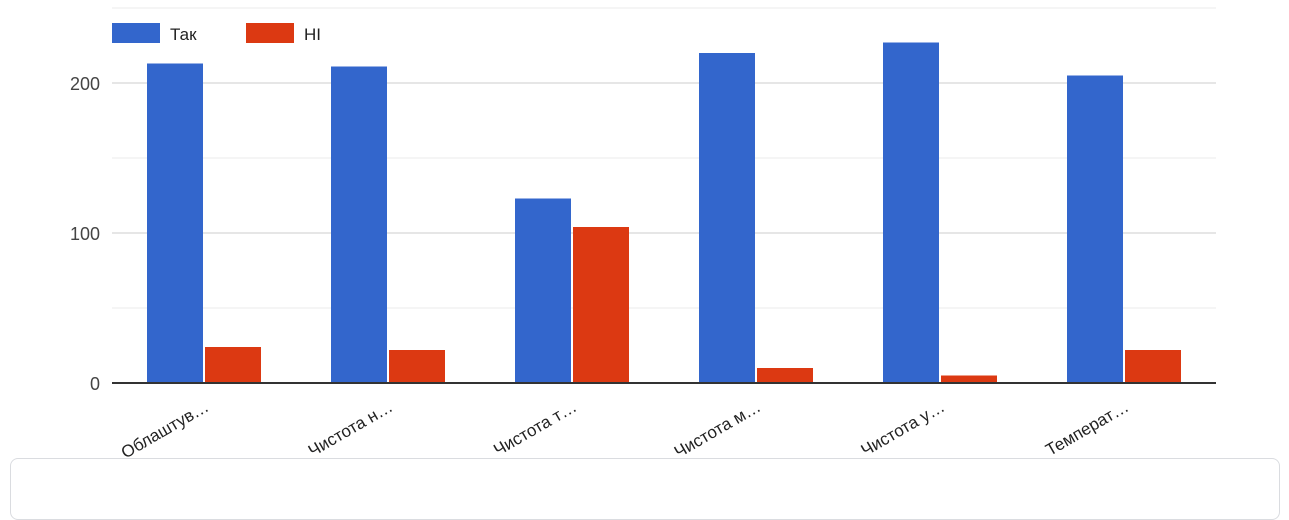  What do you see at coordinates (183, 34) in the screenshot?
I see `legend-label: Так` at bounding box center [183, 34].